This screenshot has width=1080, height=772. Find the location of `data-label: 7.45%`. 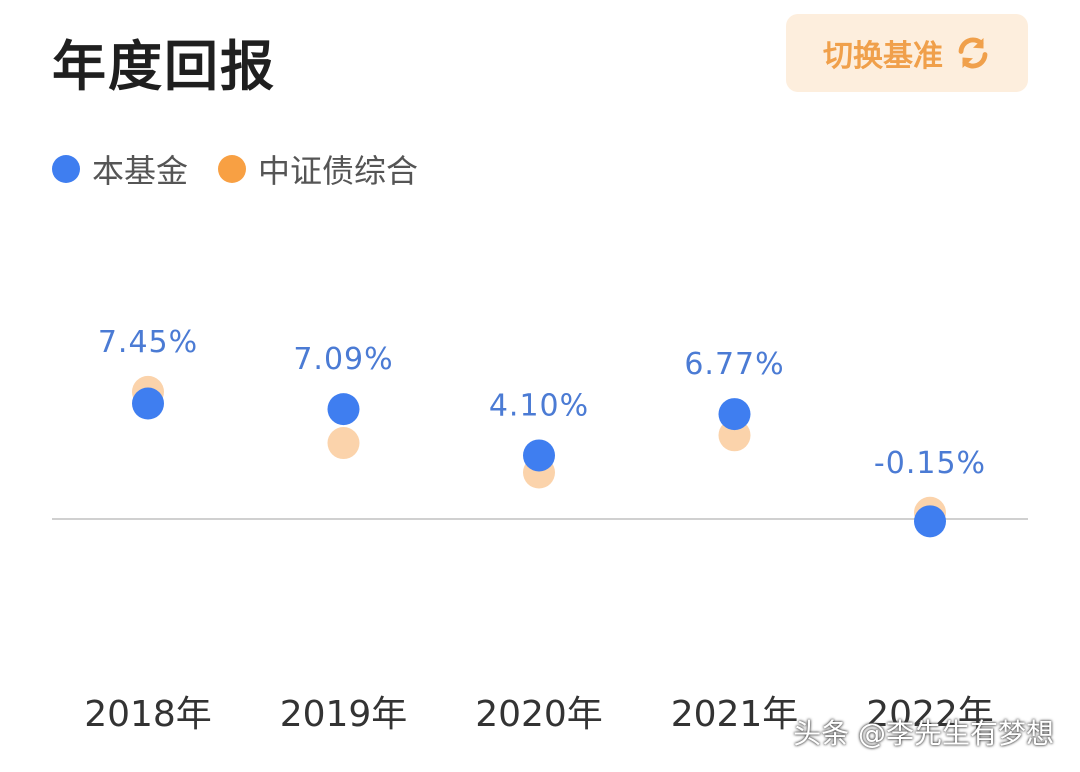

data-label: 7.45% is located at coordinates (148, 342).